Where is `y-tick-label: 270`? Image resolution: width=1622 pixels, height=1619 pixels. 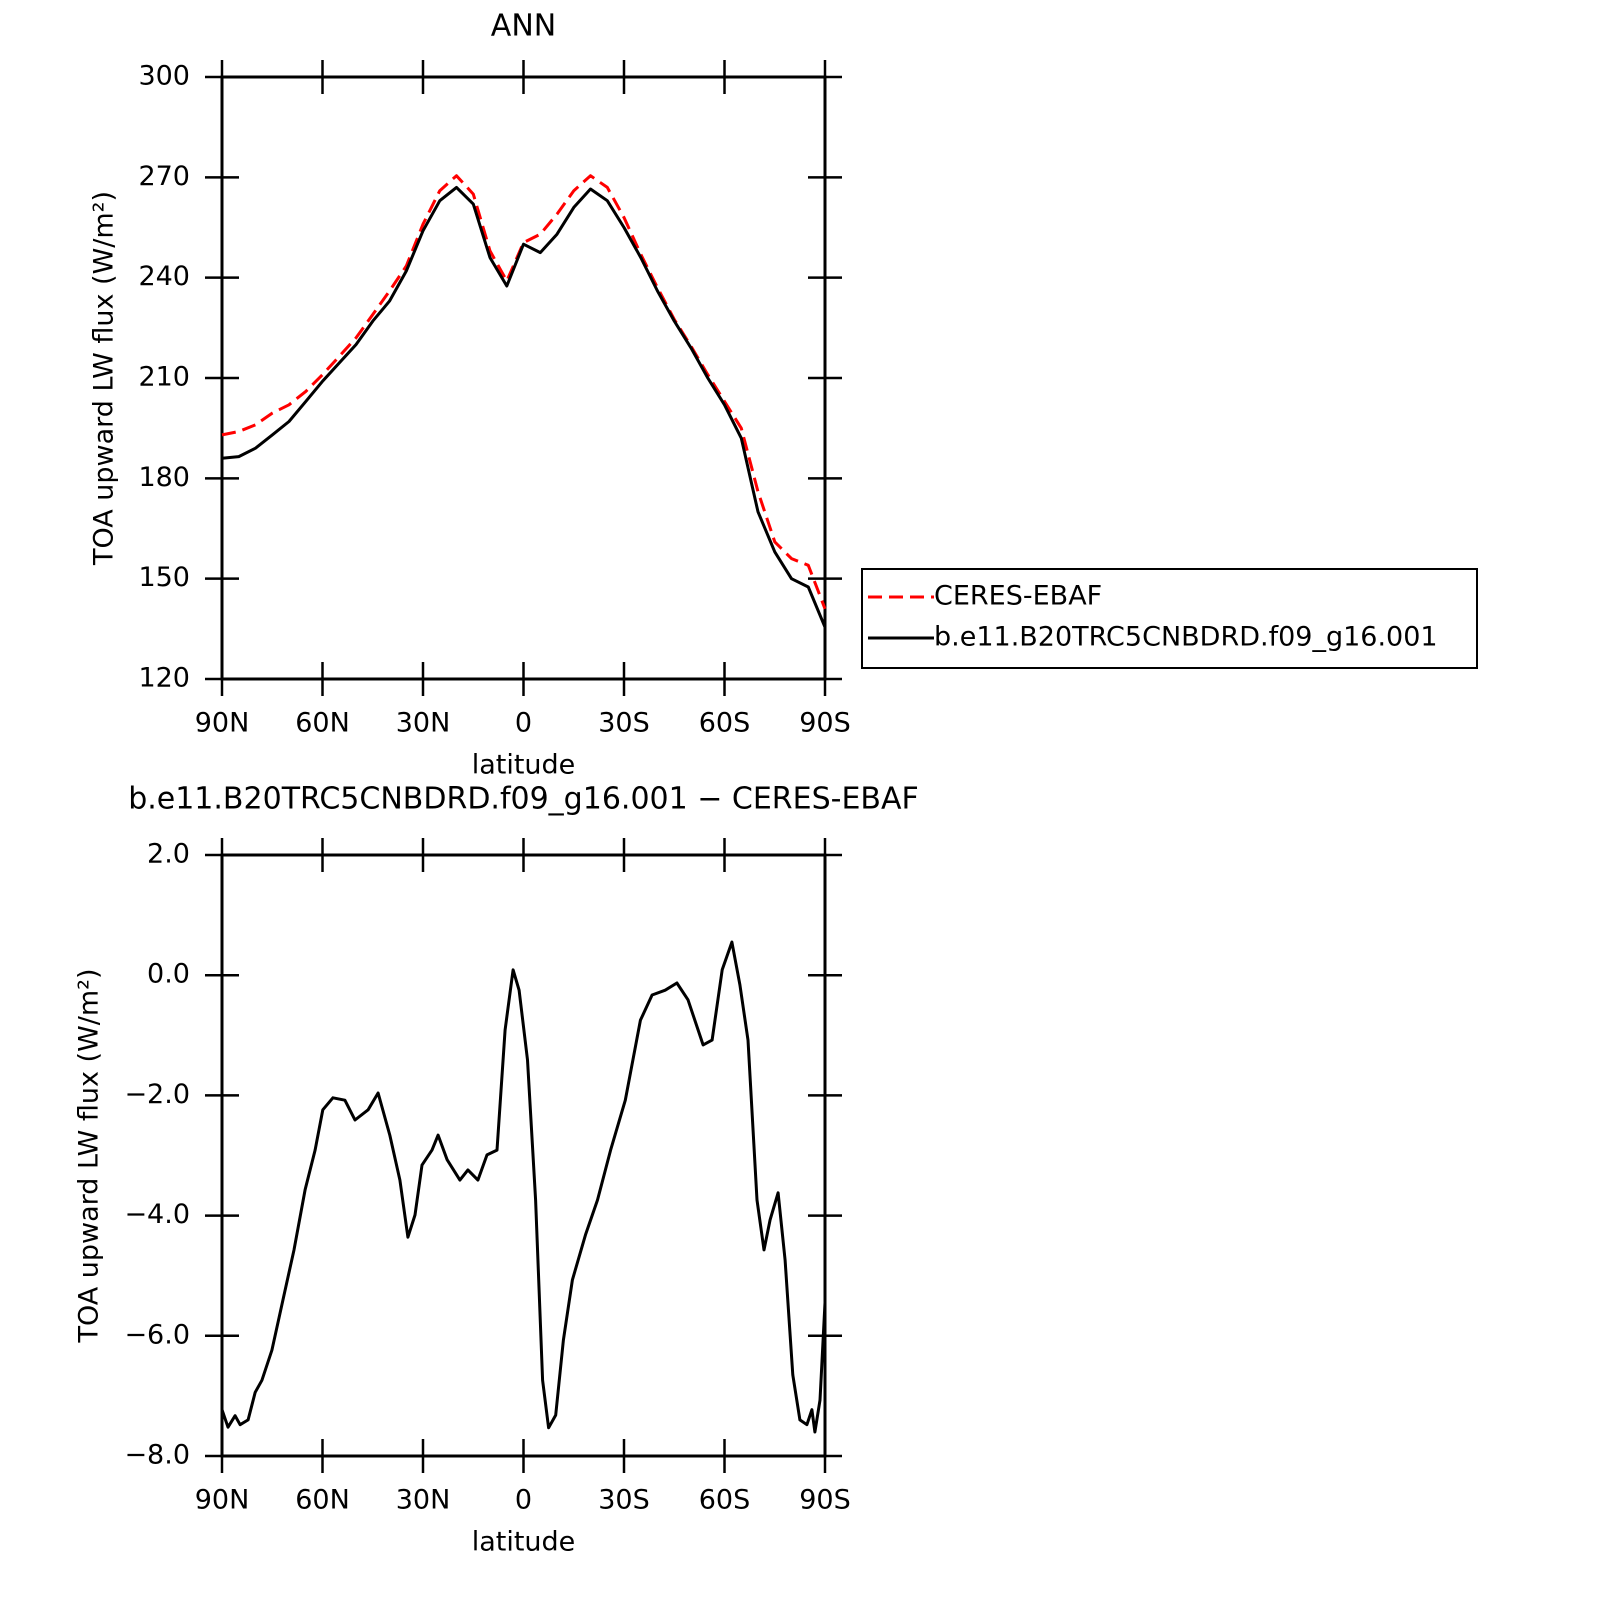
y-tick-label: 270 is located at coordinates (164, 176).